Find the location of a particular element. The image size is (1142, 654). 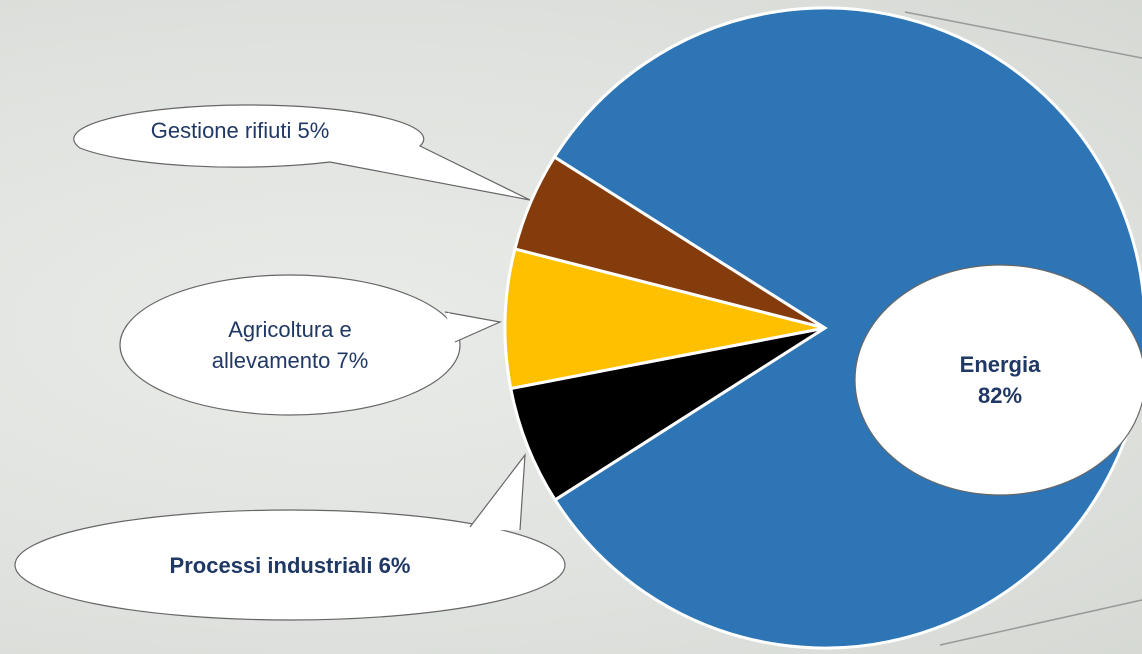

value-label: 6% is located at coordinates (394, 565).